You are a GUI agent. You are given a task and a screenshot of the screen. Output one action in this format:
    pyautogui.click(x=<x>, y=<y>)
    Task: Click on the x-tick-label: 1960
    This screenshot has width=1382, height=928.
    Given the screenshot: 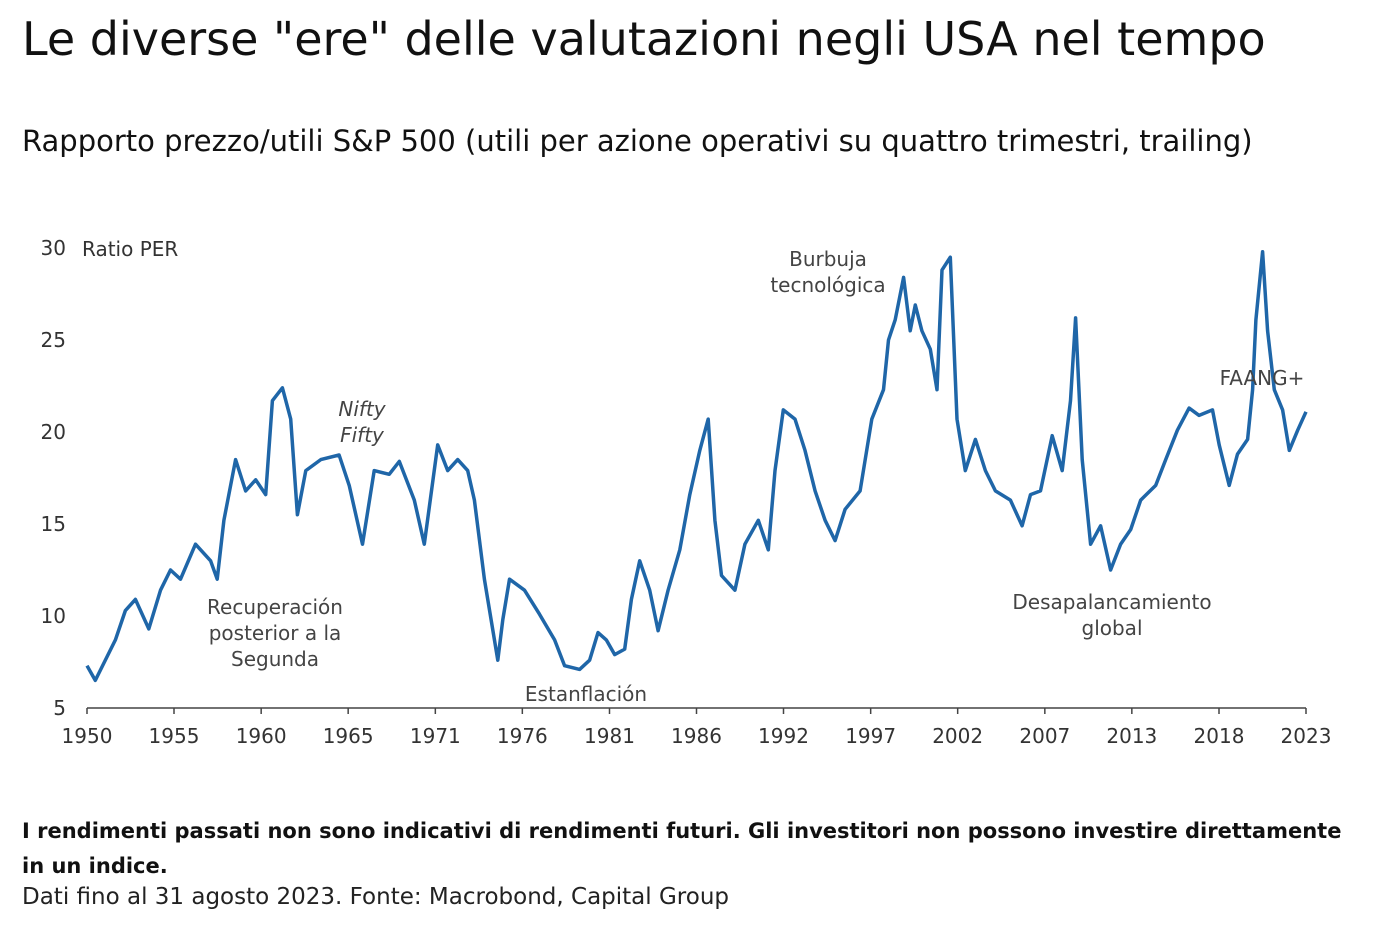 What is the action you would take?
    pyautogui.click(x=261, y=736)
    